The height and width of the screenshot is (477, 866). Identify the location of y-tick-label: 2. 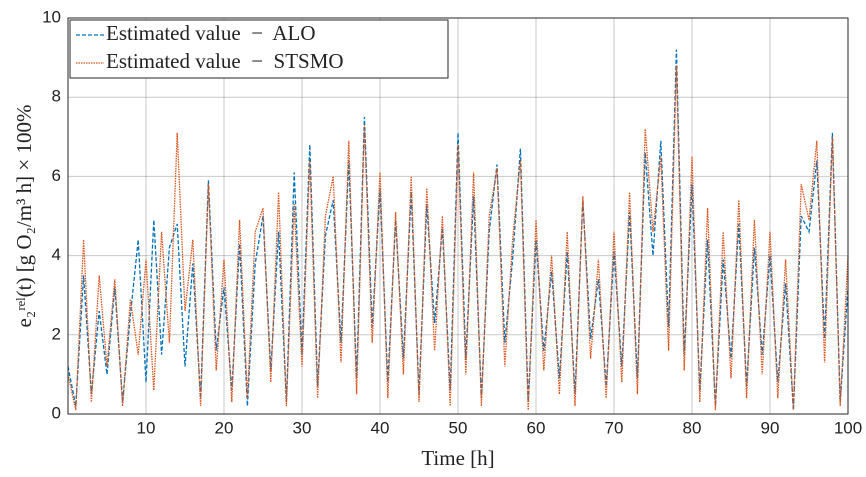
(56, 333).